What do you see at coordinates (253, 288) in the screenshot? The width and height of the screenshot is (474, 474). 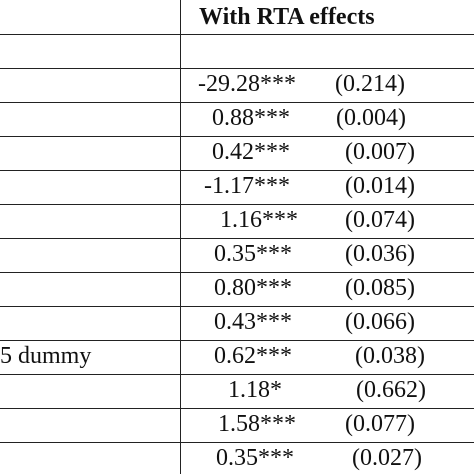 I see `coefficient-cell: 0.80***` at bounding box center [253, 288].